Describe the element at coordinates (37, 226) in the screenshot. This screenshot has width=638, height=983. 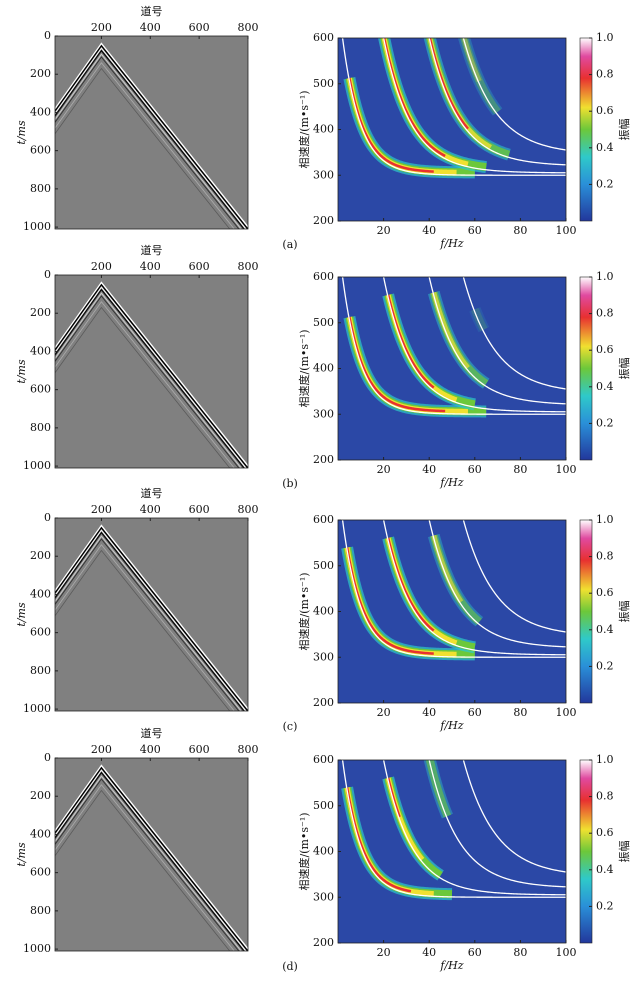
I see `y-tick-label: 1000` at that location.